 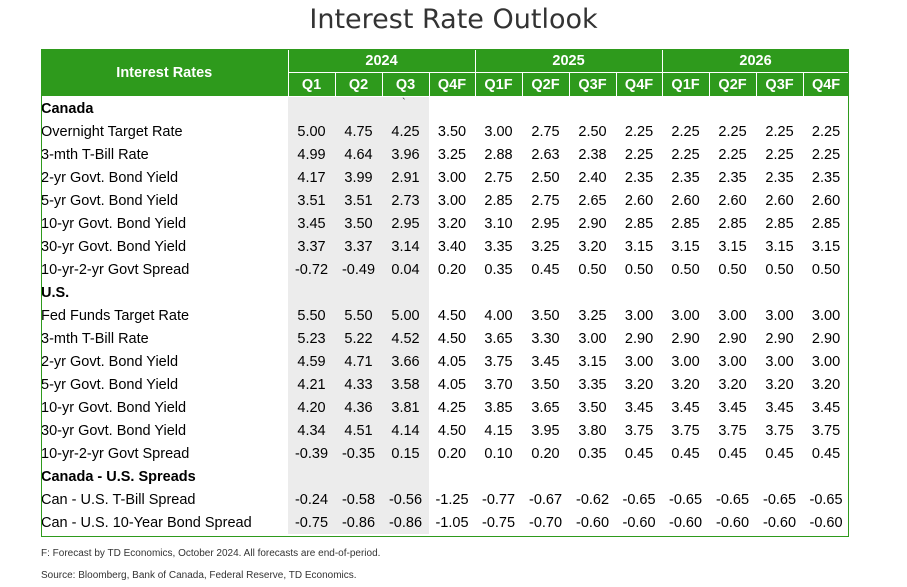 What do you see at coordinates (358, 407) in the screenshot?
I see `value-cell: 4.36` at bounding box center [358, 407].